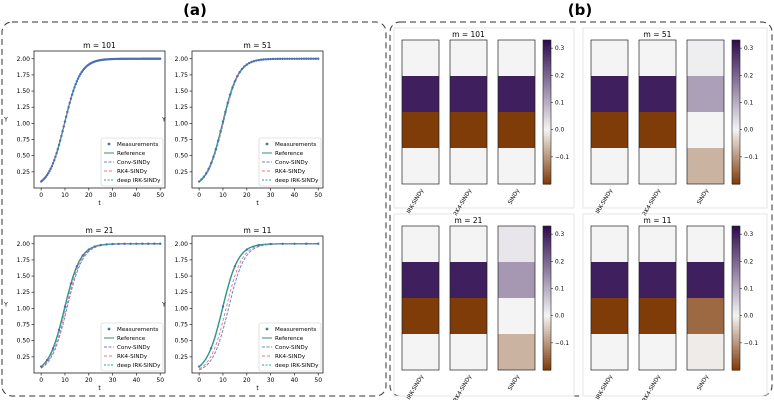 The image size is (774, 400). What do you see at coordinates (749, 317) in the screenshot?
I see `colorbar-tick-label: 0.0` at bounding box center [749, 317].